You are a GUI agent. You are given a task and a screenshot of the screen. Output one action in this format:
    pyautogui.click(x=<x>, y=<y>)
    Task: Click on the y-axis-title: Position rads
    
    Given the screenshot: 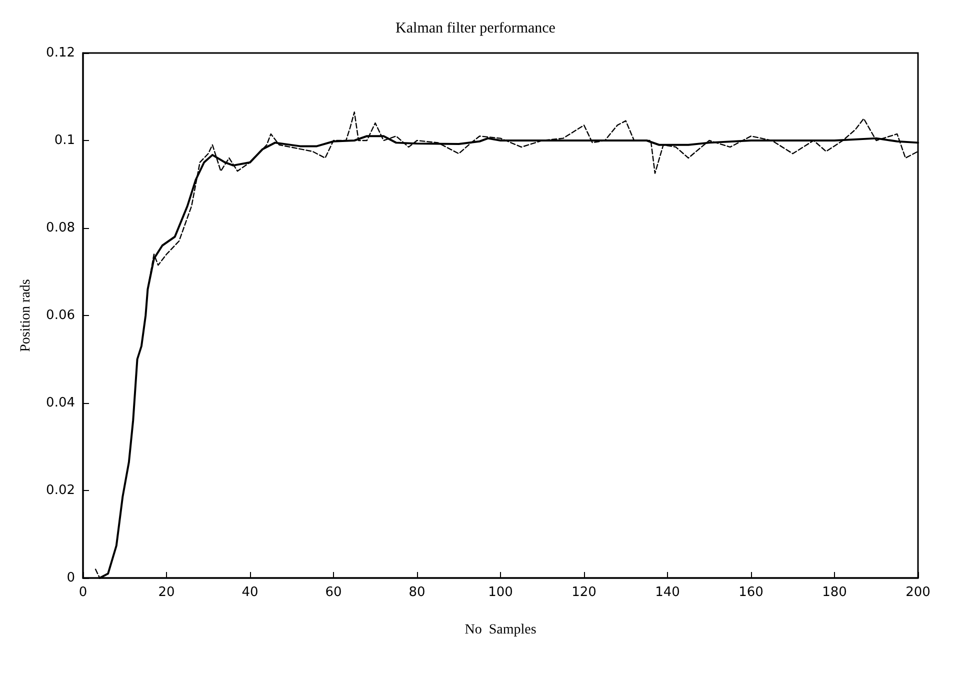 What is the action you would take?
    pyautogui.click(x=26, y=315)
    